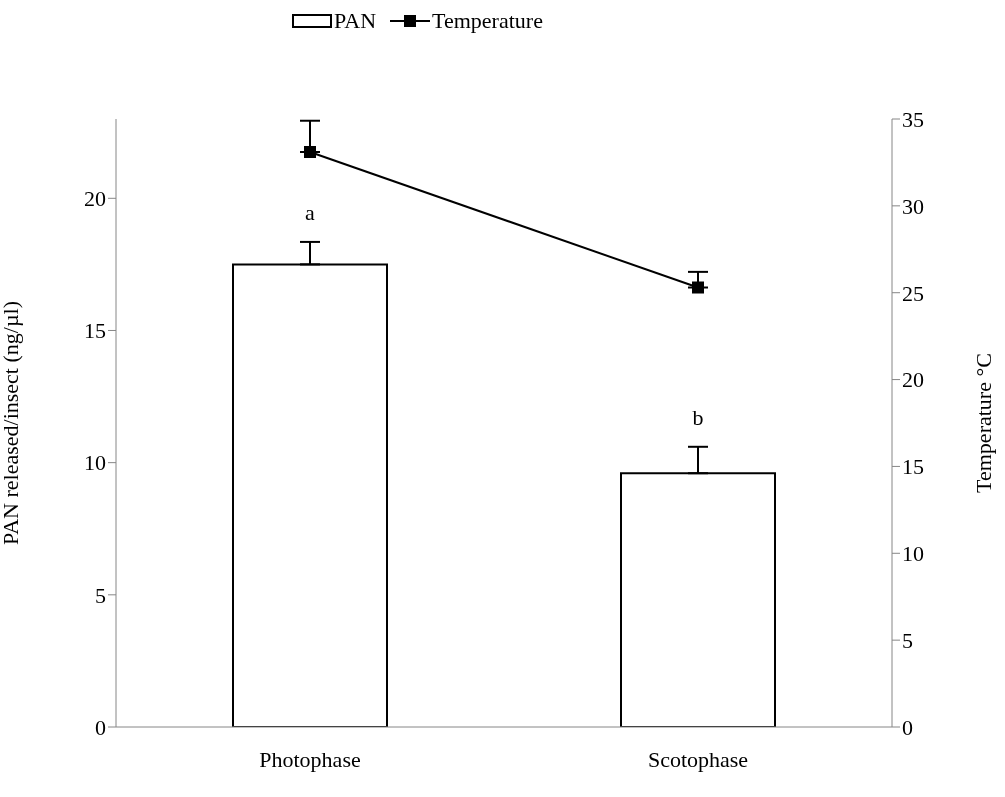  I want to click on y2-tick-label: 20, so click(913, 380).